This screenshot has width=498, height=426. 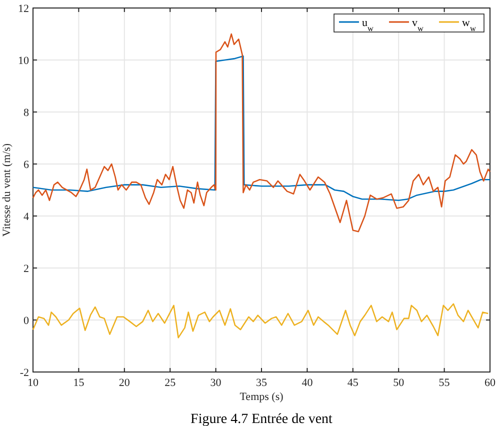 What do you see at coordinates (490, 383) in the screenshot?
I see `x-tick-label: 60` at bounding box center [490, 383].